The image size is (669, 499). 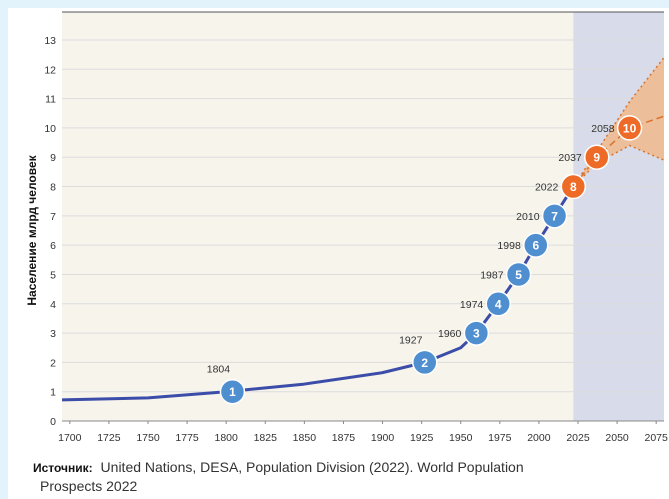 I want to click on milestone-year-7: 2010, so click(x=528, y=217).